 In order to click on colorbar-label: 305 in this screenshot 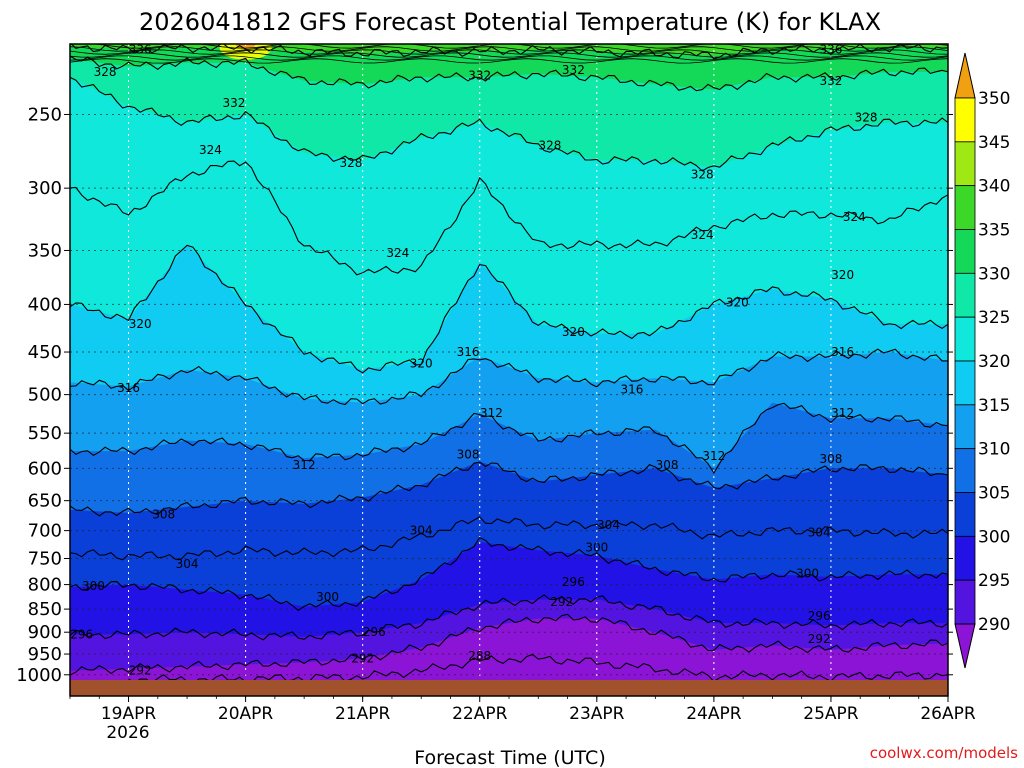, I will do `click(994, 494)`.